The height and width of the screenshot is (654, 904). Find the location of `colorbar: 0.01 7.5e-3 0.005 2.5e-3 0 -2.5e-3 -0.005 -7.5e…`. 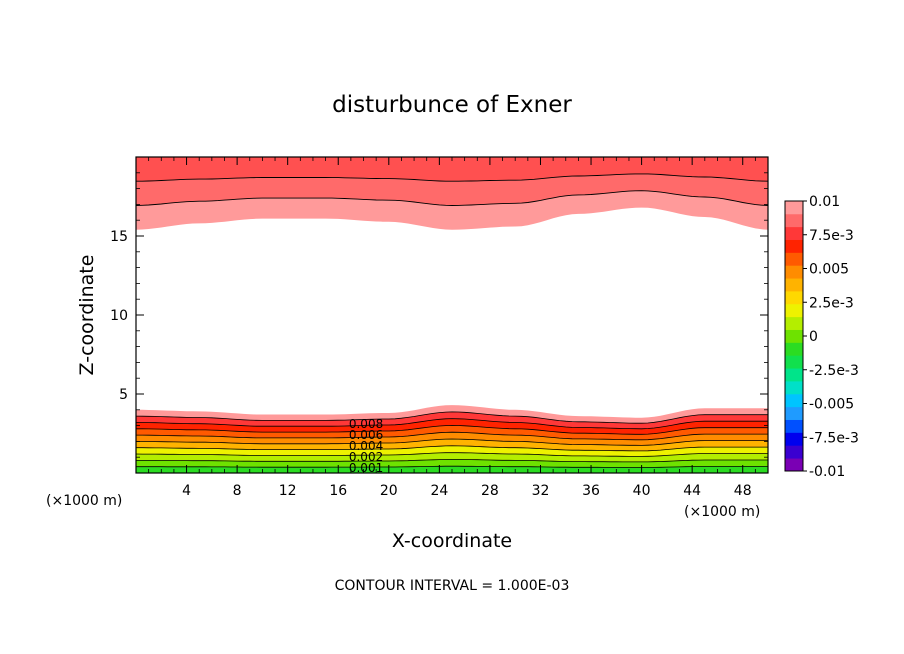

colorbar: 0.01 7.5e-3 0.005 2.5e-3 0 -2.5e-3 -0.005 -7.5e… is located at coordinates (821, 337).